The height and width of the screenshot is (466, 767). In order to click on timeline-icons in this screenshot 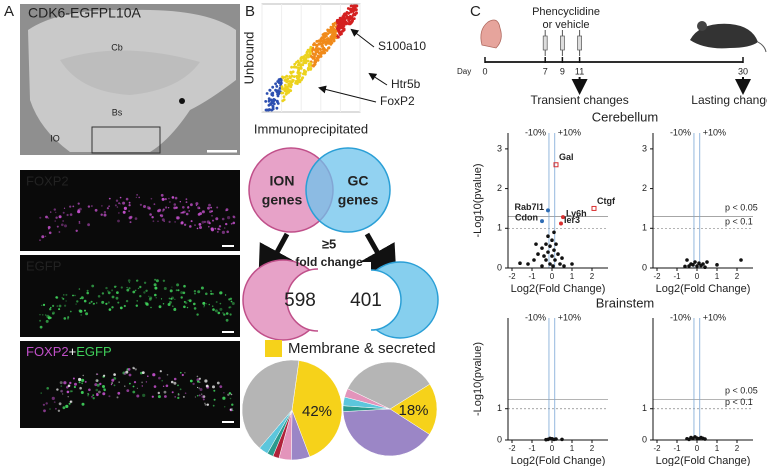, I will do `click(623, 36)`.